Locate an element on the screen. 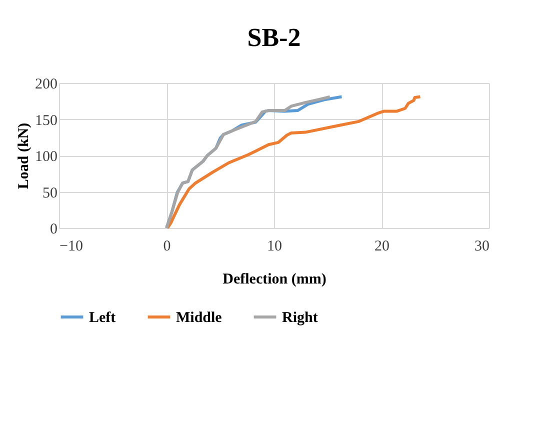 Image resolution: width=556 pixels, height=430 pixels. y-tick-label: 100 is located at coordinates (46, 157).